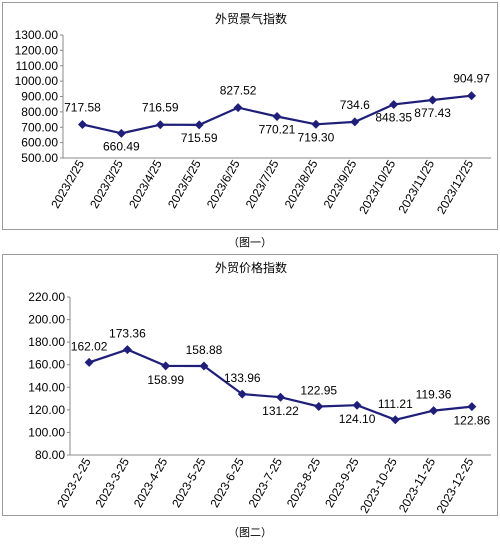 The image size is (500, 544). Describe the element at coordinates (74, 482) in the screenshot. I see `x-tick-label: 2023-2-25` at that location.